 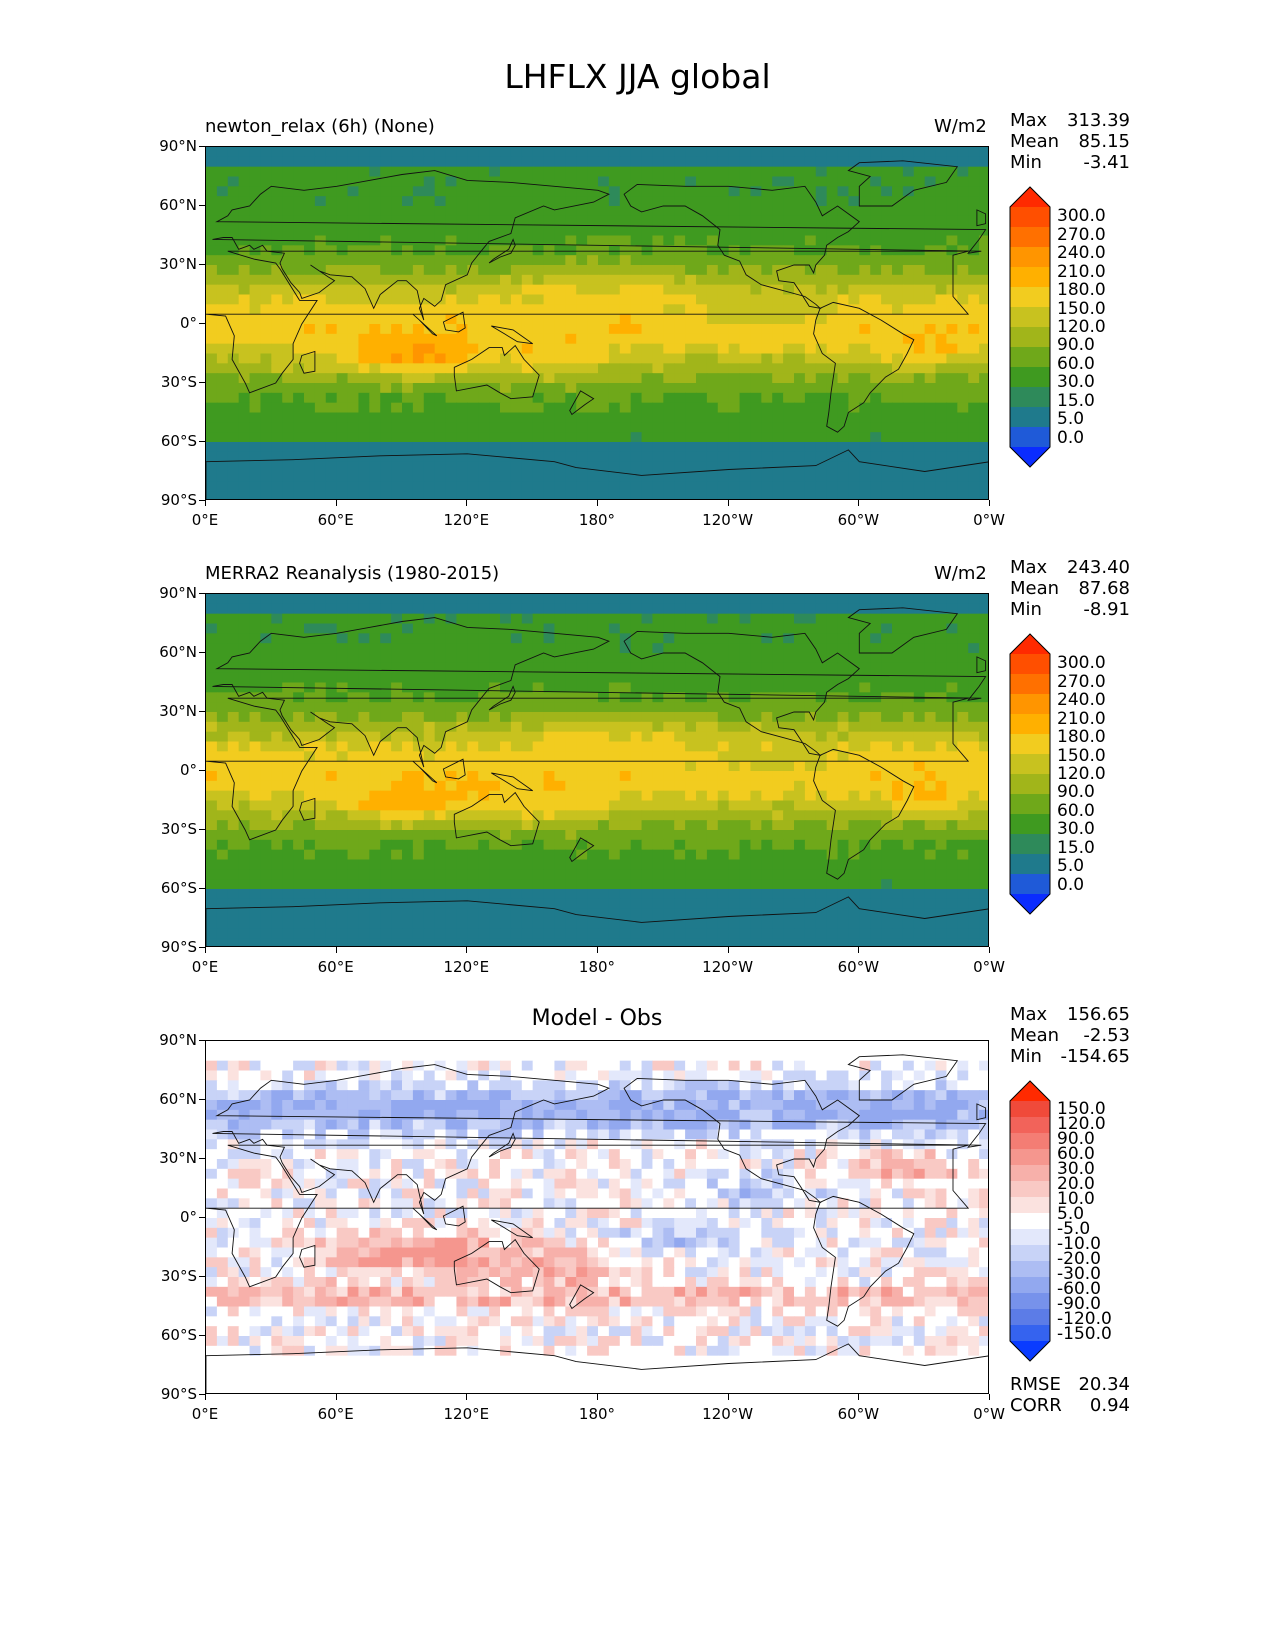 I want to click on colorbar-label: 270.0, so click(x=1081, y=234).